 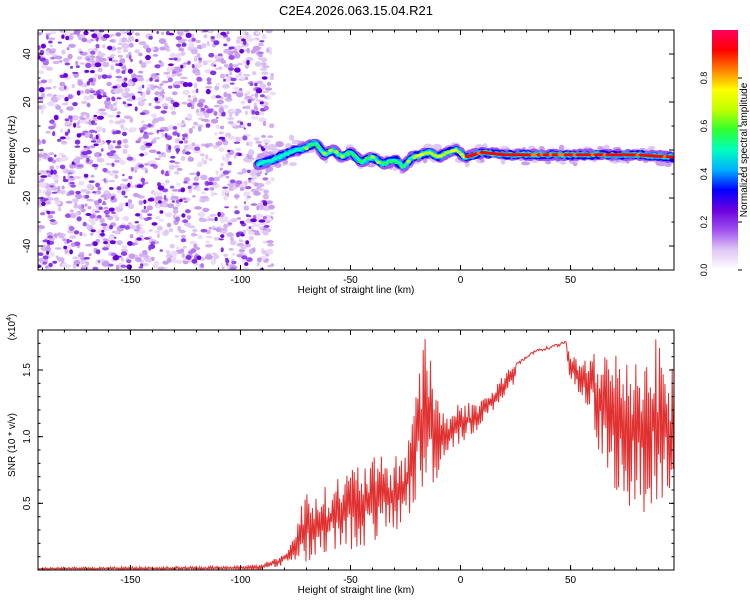 What do you see at coordinates (434, 155) in the screenshot?
I see `ridge-core` at bounding box center [434, 155].